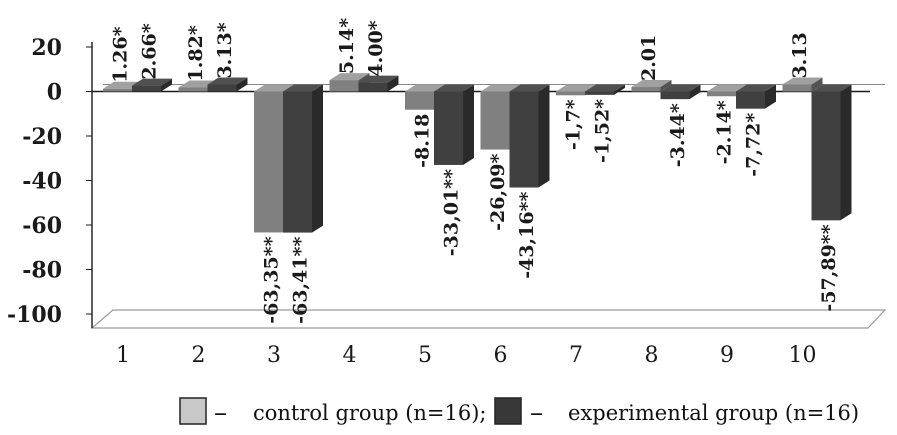 This screenshot has height=435, width=897. Describe the element at coordinates (121, 54) in the screenshot. I see `data-label: 1.26*` at that location.